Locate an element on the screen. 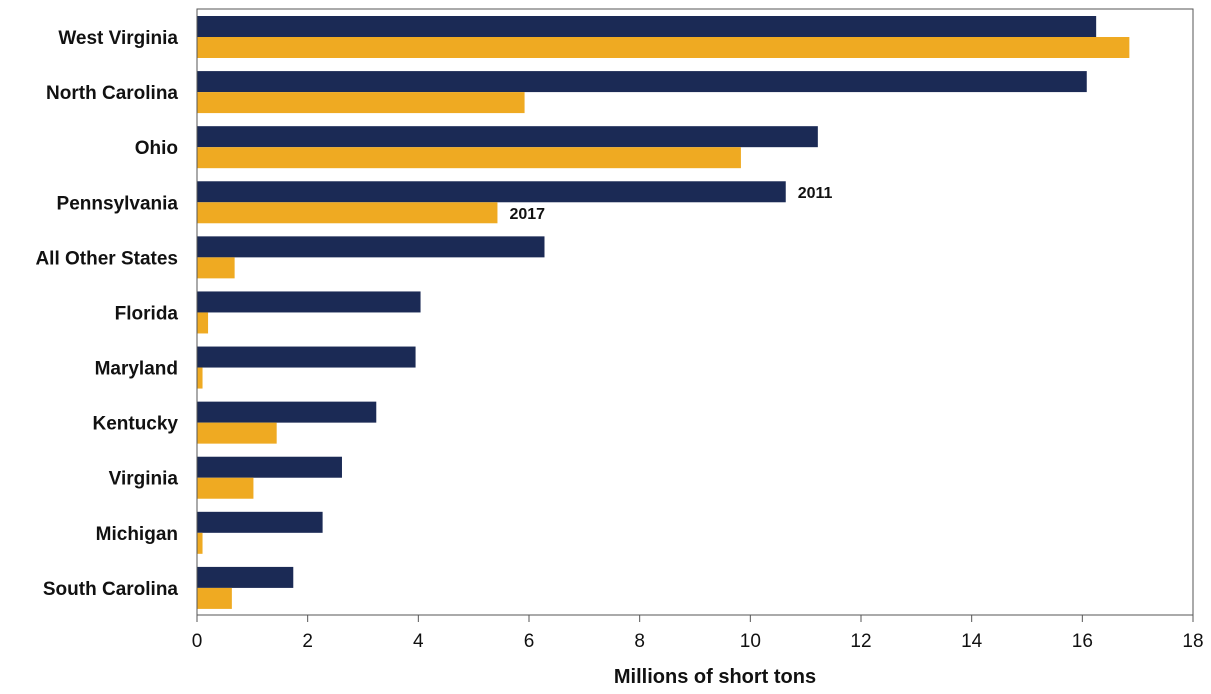 This screenshot has width=1211, height=694. series-label-2017: 2017 is located at coordinates (527, 214).